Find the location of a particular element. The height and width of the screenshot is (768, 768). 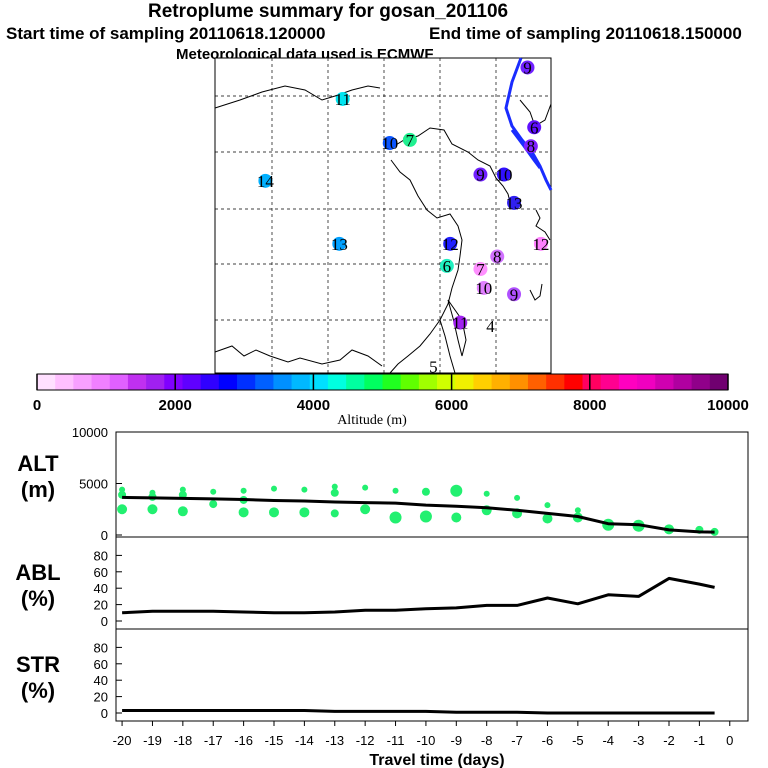

x-tick-label: -8 is located at coordinates (487, 740).